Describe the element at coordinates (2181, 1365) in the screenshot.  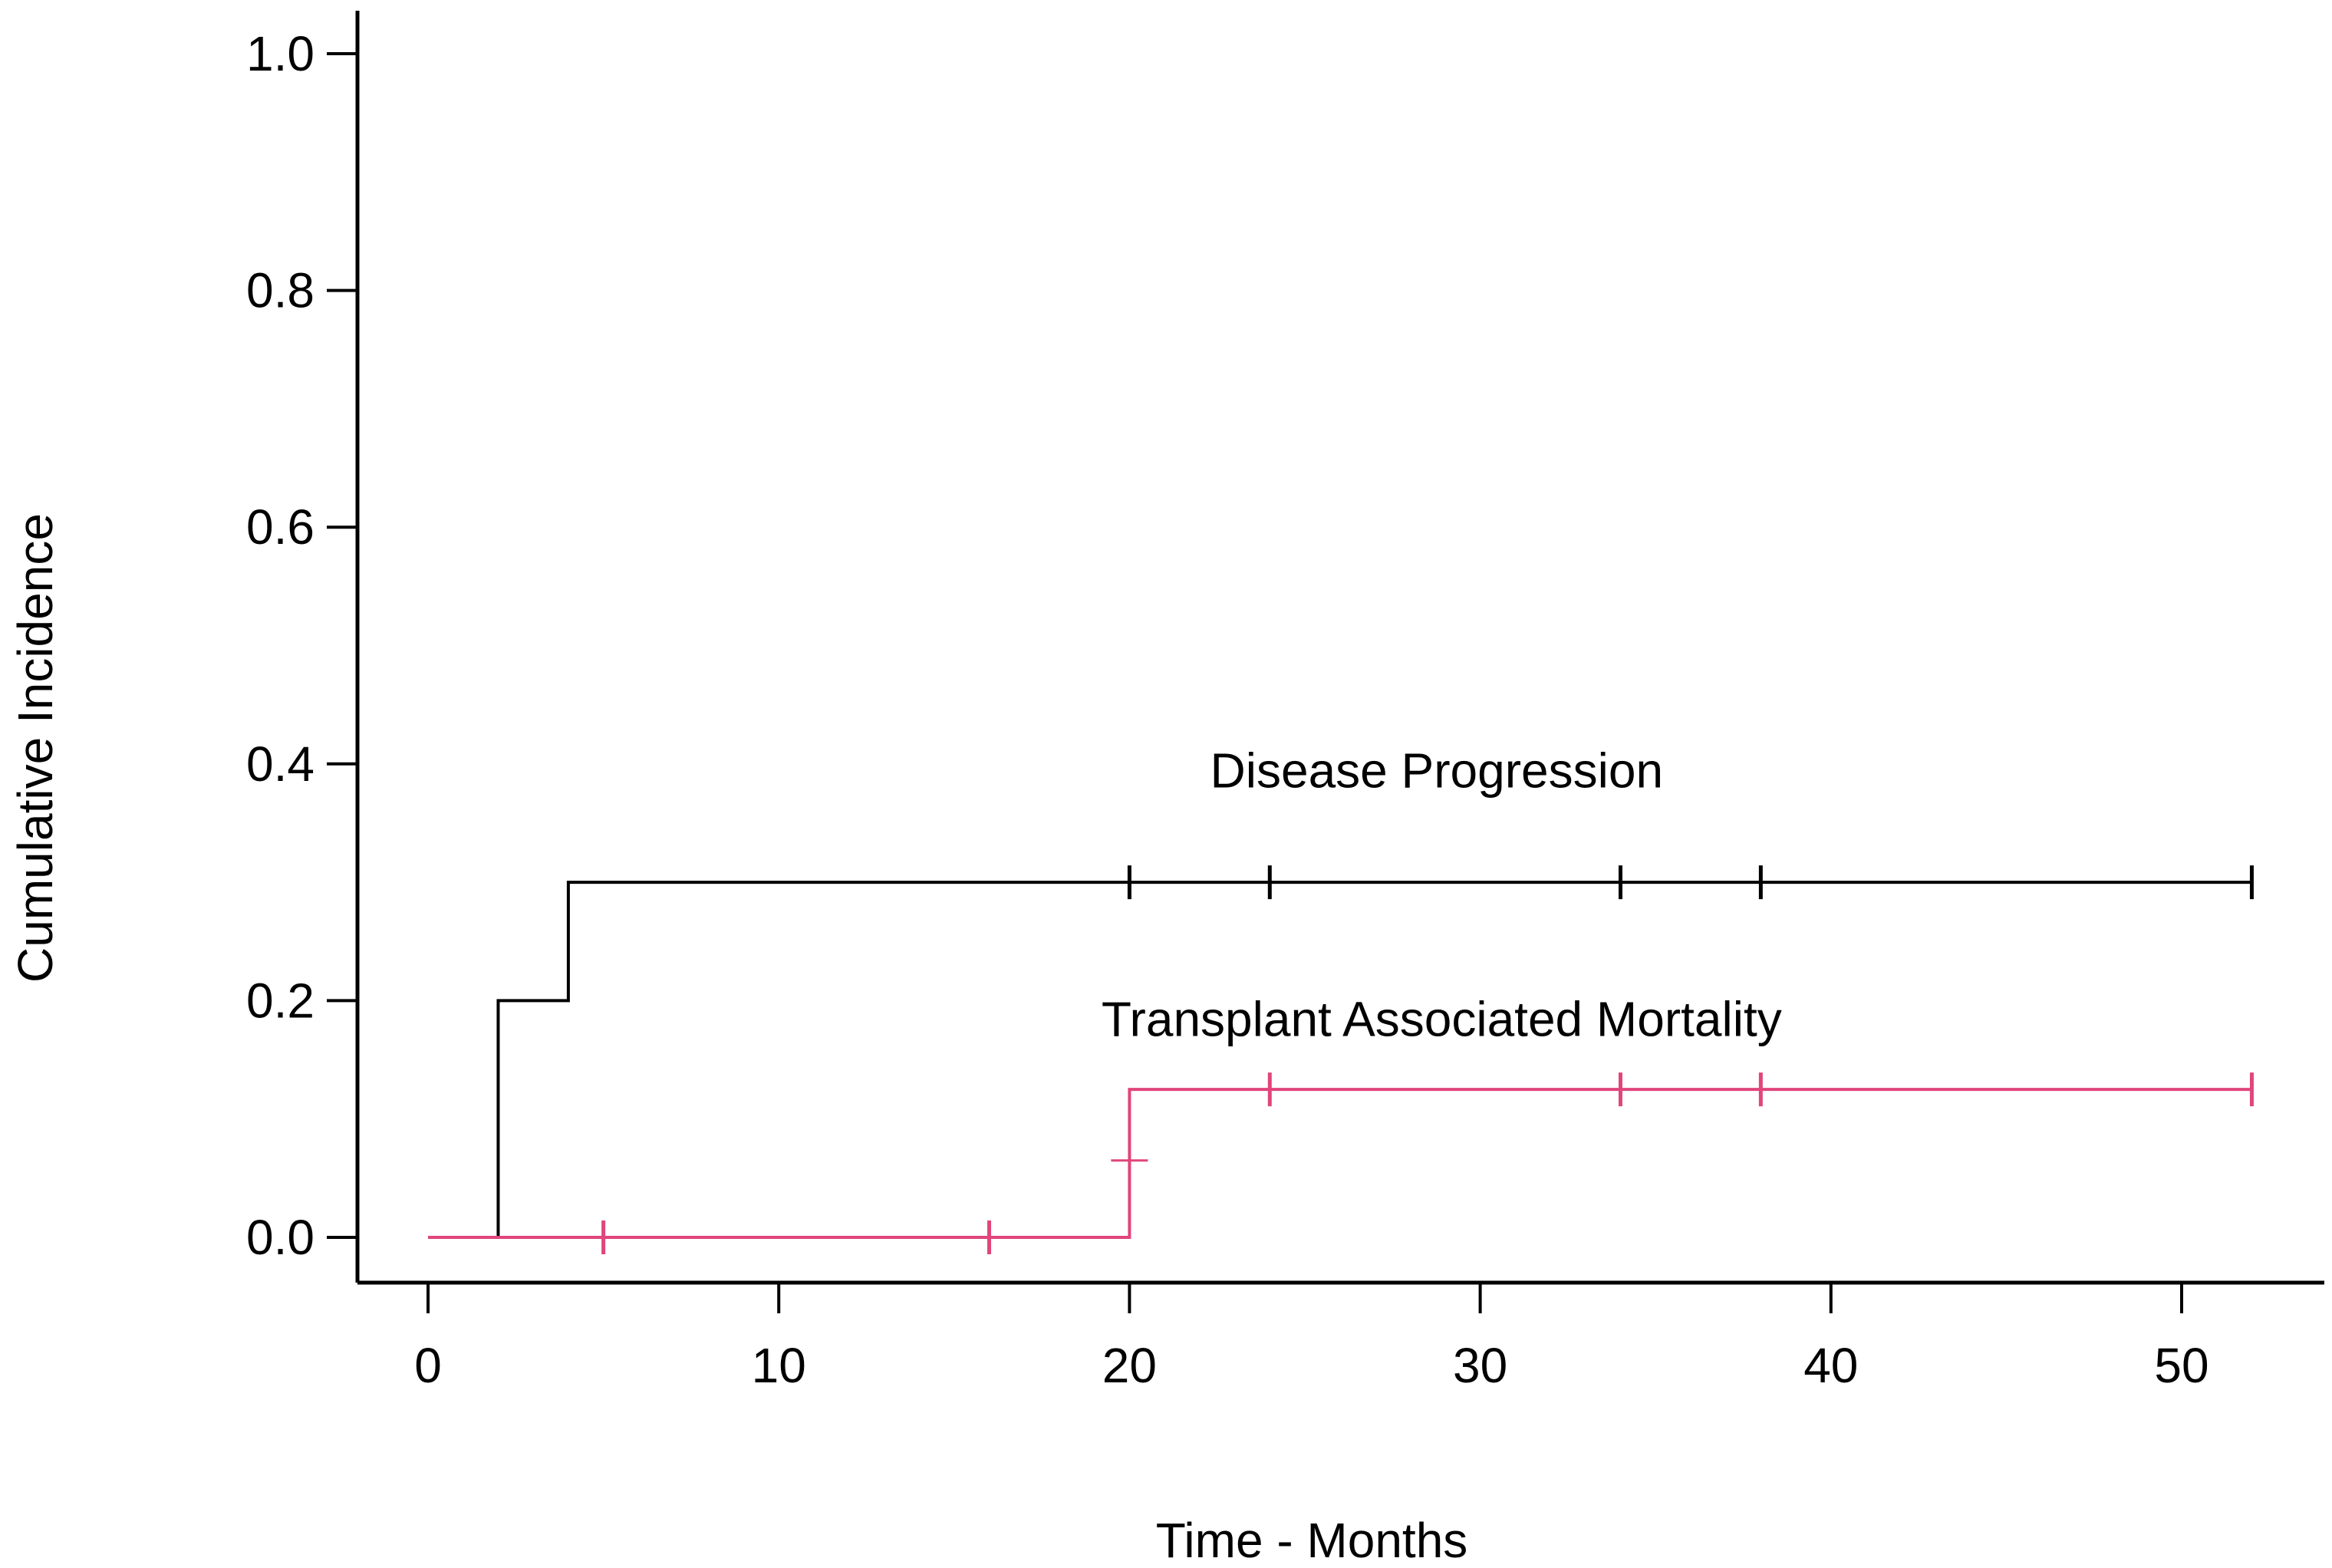
I see `x-tick-label: 50` at that location.